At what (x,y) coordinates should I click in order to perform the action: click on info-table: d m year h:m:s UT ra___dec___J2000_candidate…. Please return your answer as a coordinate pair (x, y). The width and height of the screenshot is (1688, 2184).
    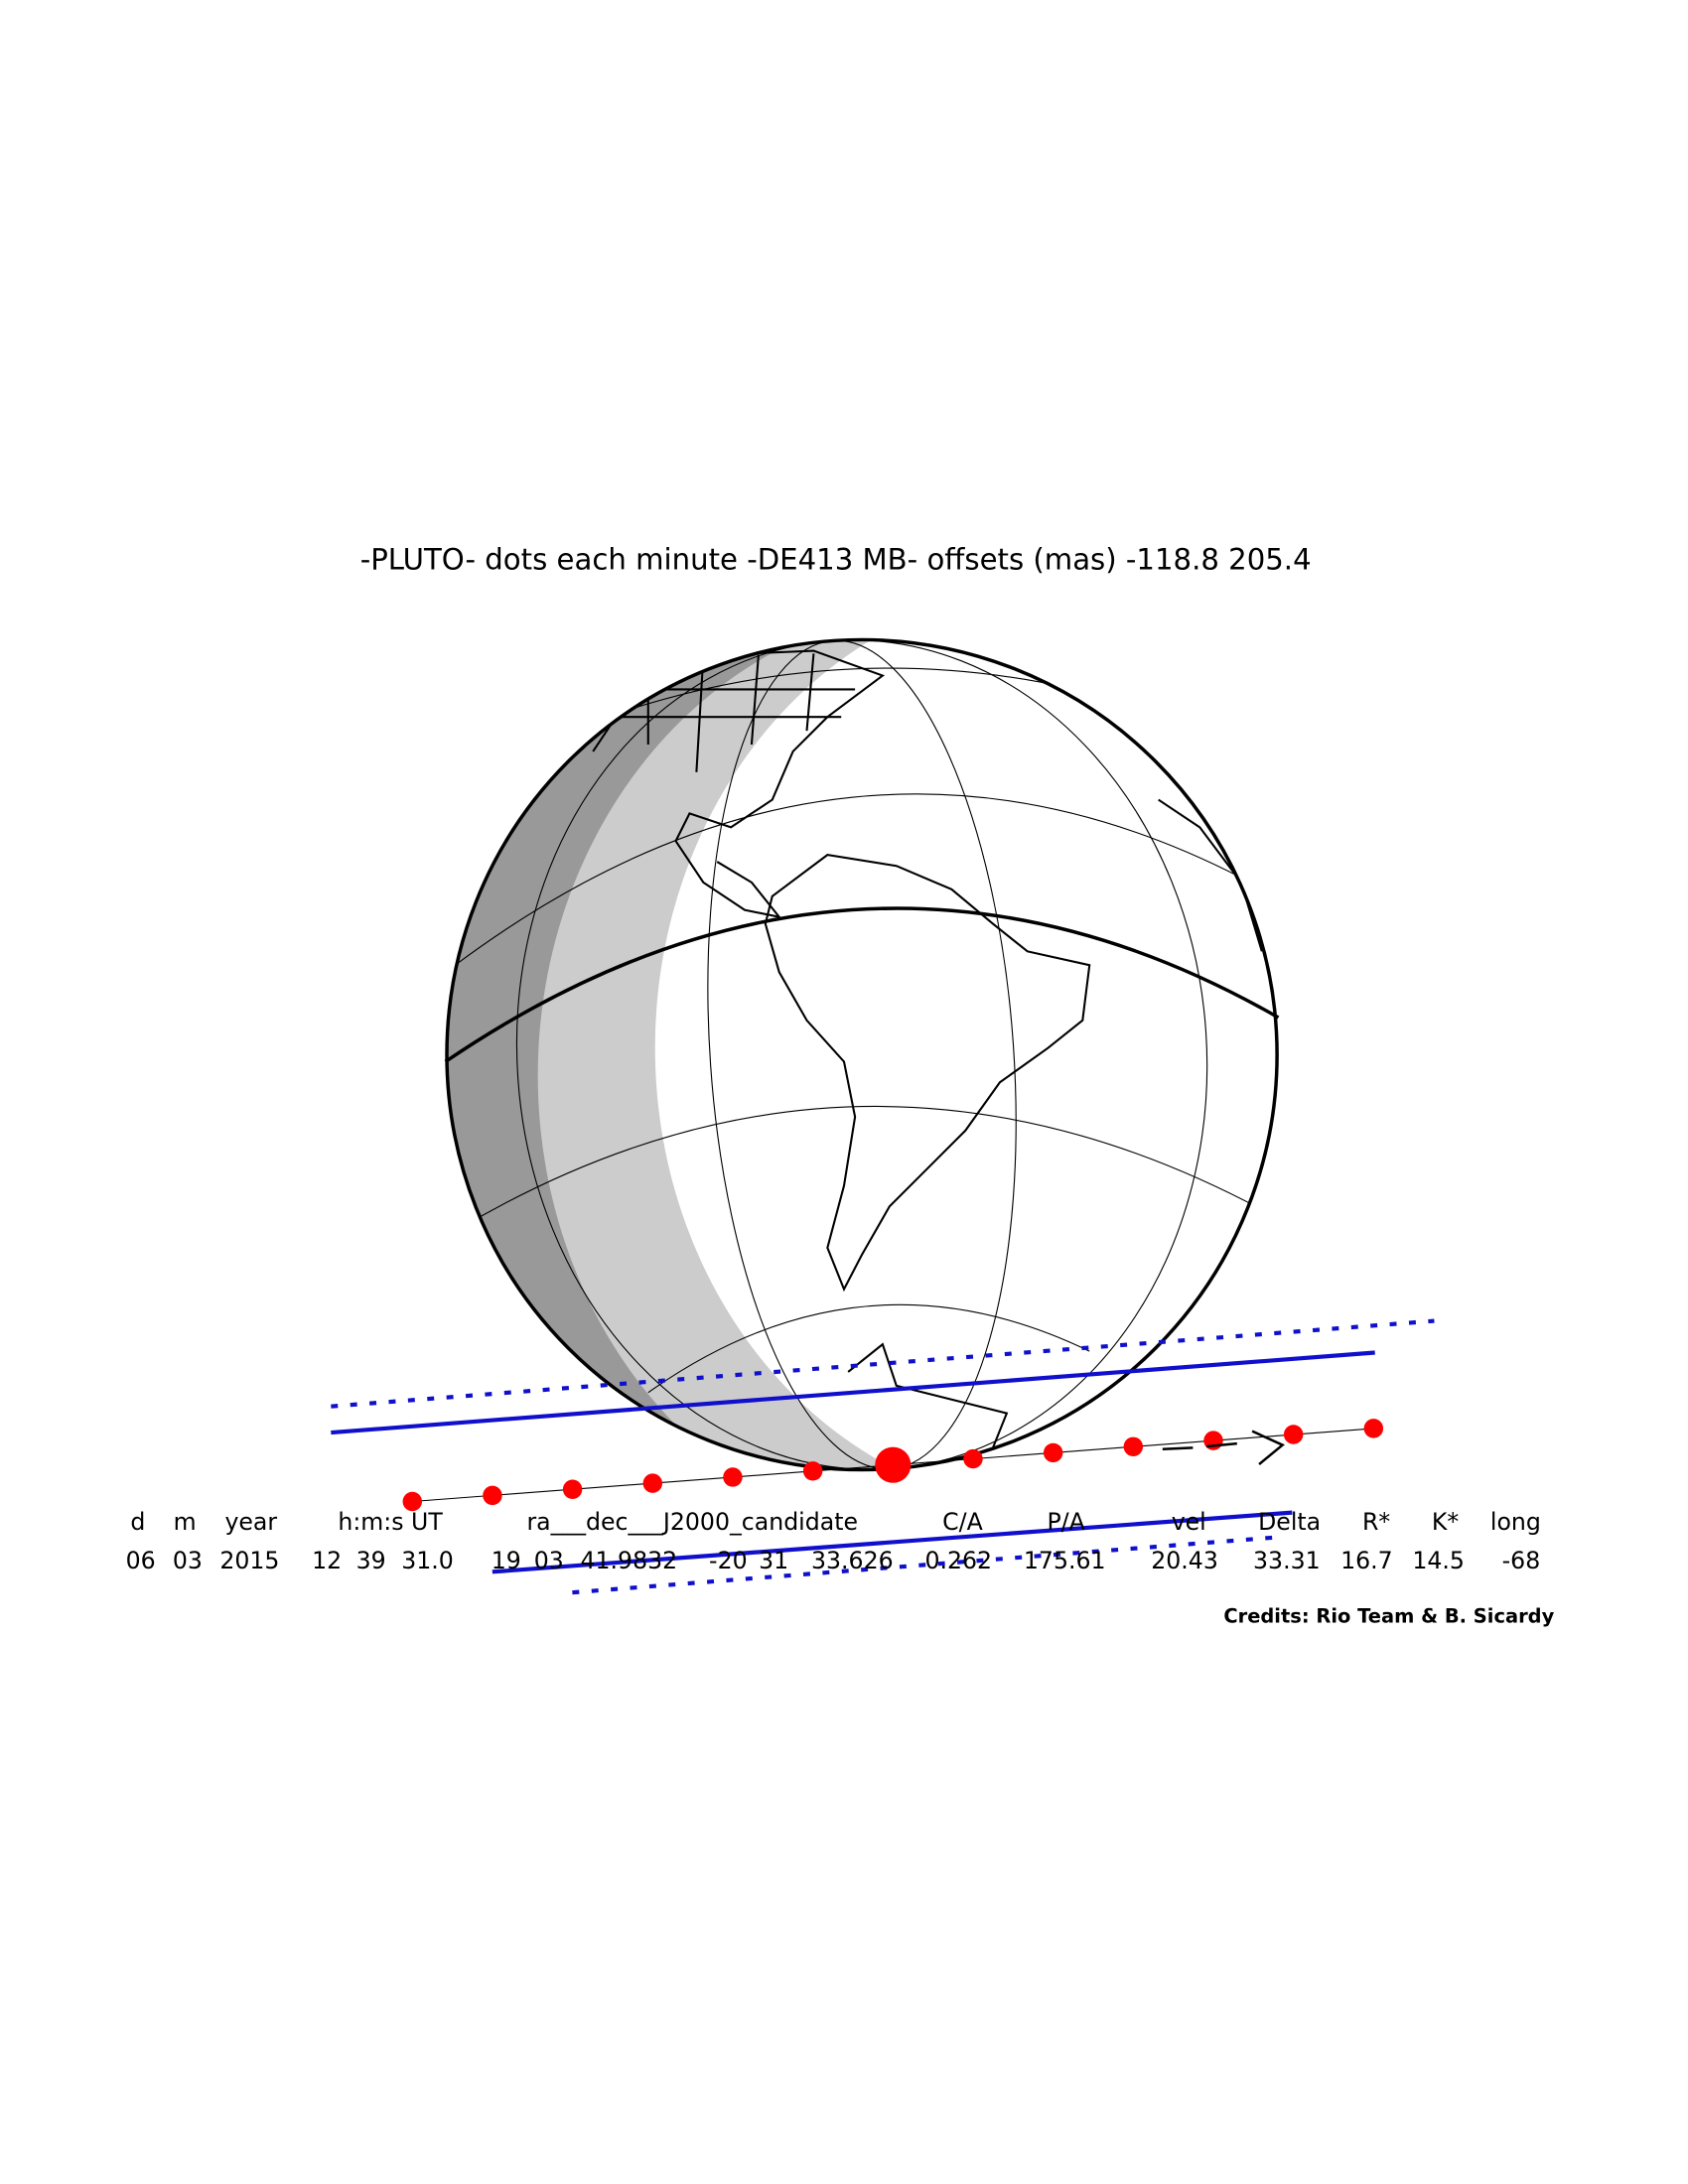
    Looking at the image, I should click on (833, 1541).